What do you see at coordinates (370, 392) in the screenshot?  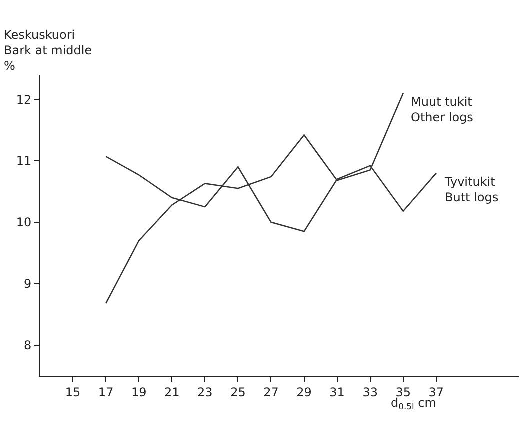 I see `x-tick-label: 33` at bounding box center [370, 392].